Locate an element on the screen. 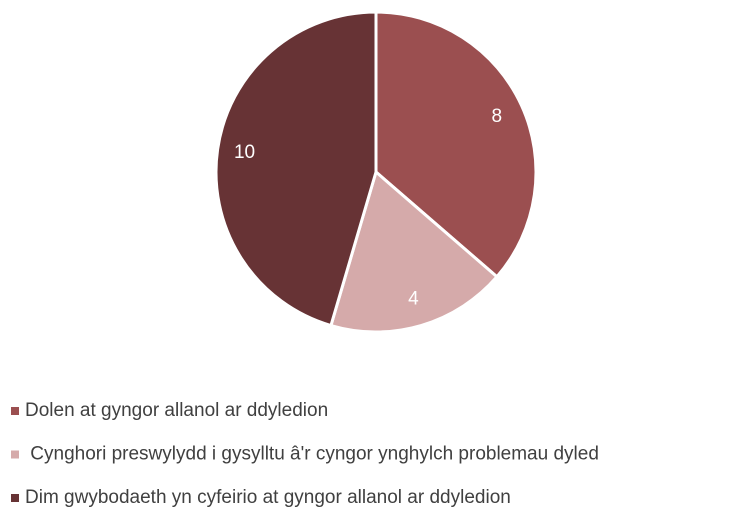 The image size is (753, 508). data-label: 4 is located at coordinates (413, 298).